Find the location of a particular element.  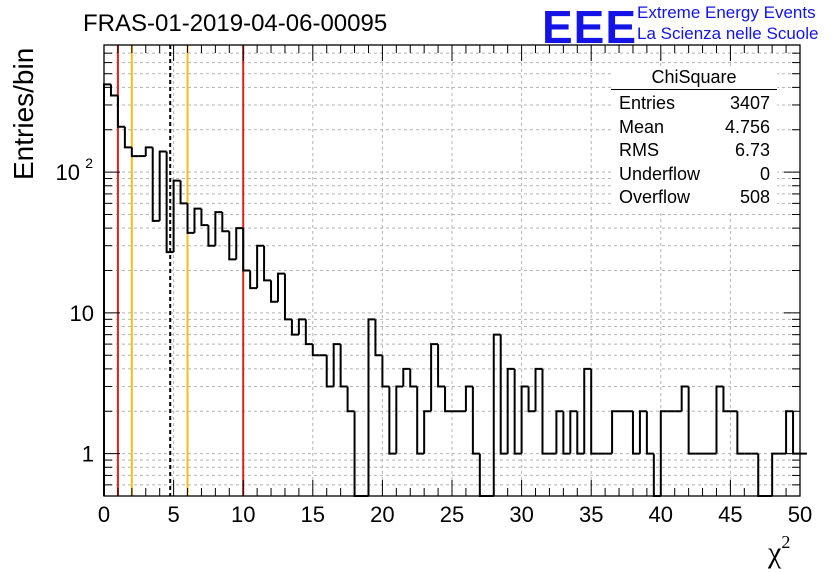

x-axis-label-exponent: 2 is located at coordinates (786, 542).